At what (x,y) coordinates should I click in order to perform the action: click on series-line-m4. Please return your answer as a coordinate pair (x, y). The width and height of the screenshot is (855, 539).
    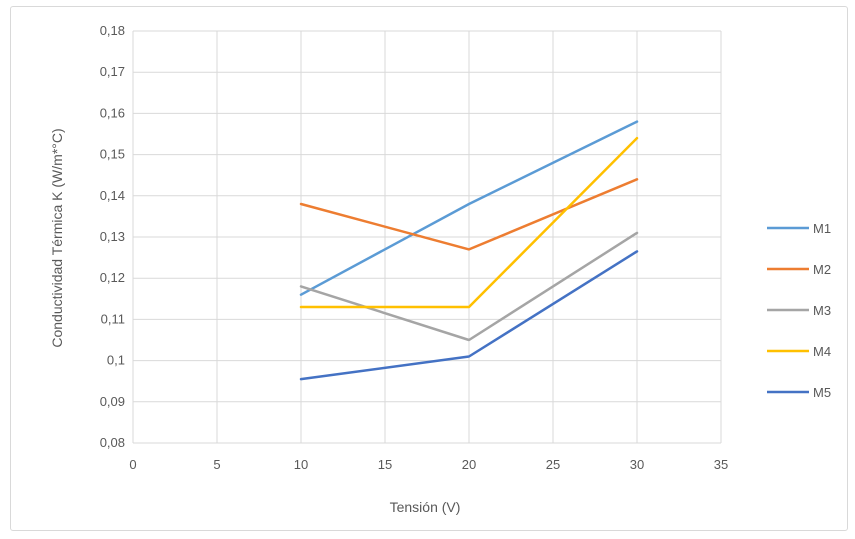
    Looking at the image, I should click on (469, 222).